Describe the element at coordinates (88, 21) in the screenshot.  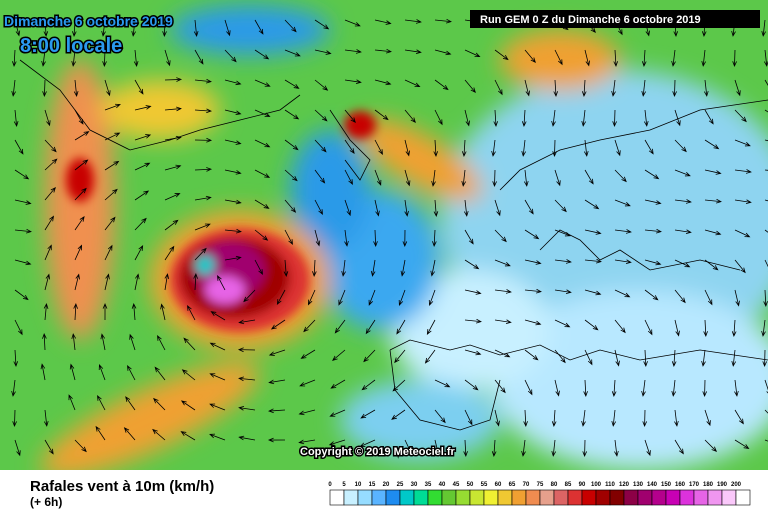
I see `date: Dimanche 6 octobre 2019` at that location.